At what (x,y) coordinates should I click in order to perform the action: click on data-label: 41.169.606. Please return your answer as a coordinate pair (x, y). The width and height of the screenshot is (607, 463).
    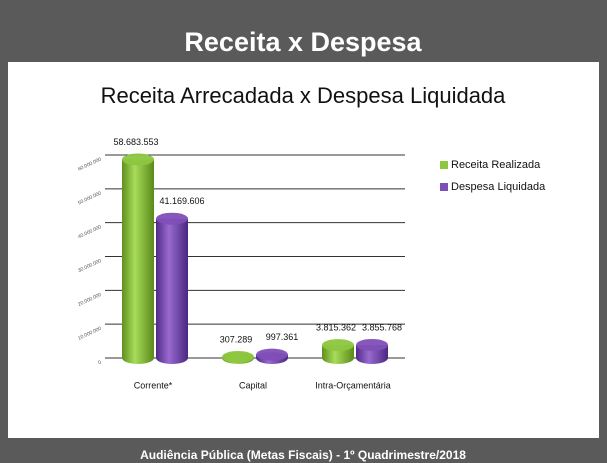
    Looking at the image, I should click on (181, 201).